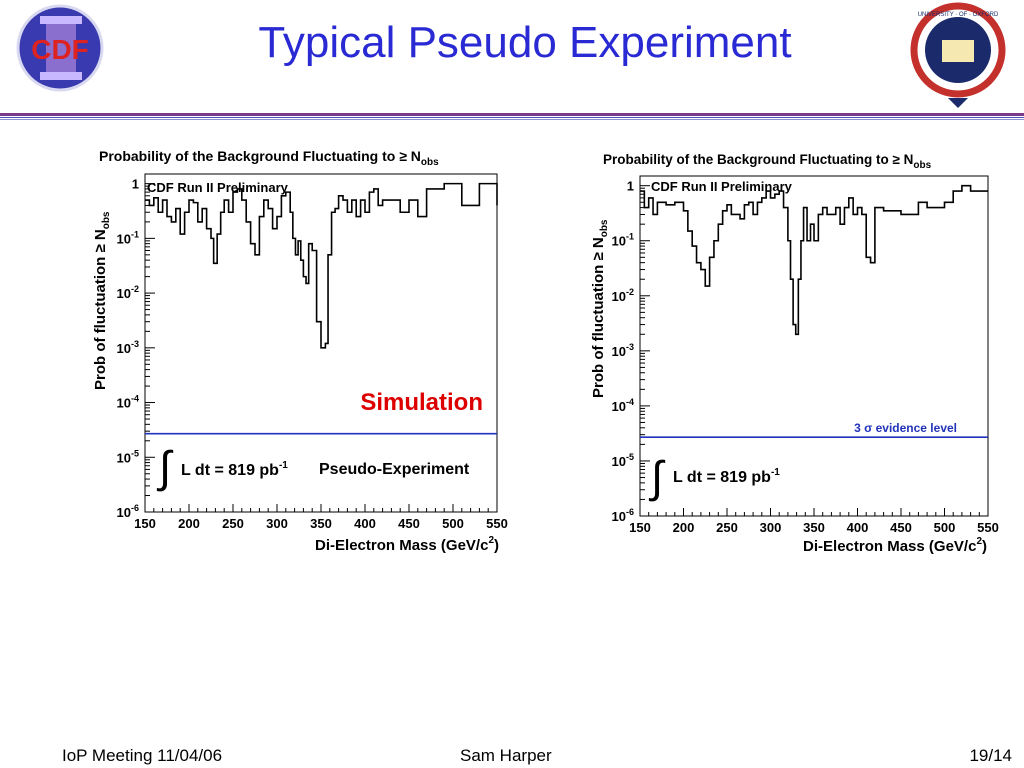 The height and width of the screenshot is (768, 1024). I want to click on slide-title: Typical Pseudo Experiment, so click(525, 42).